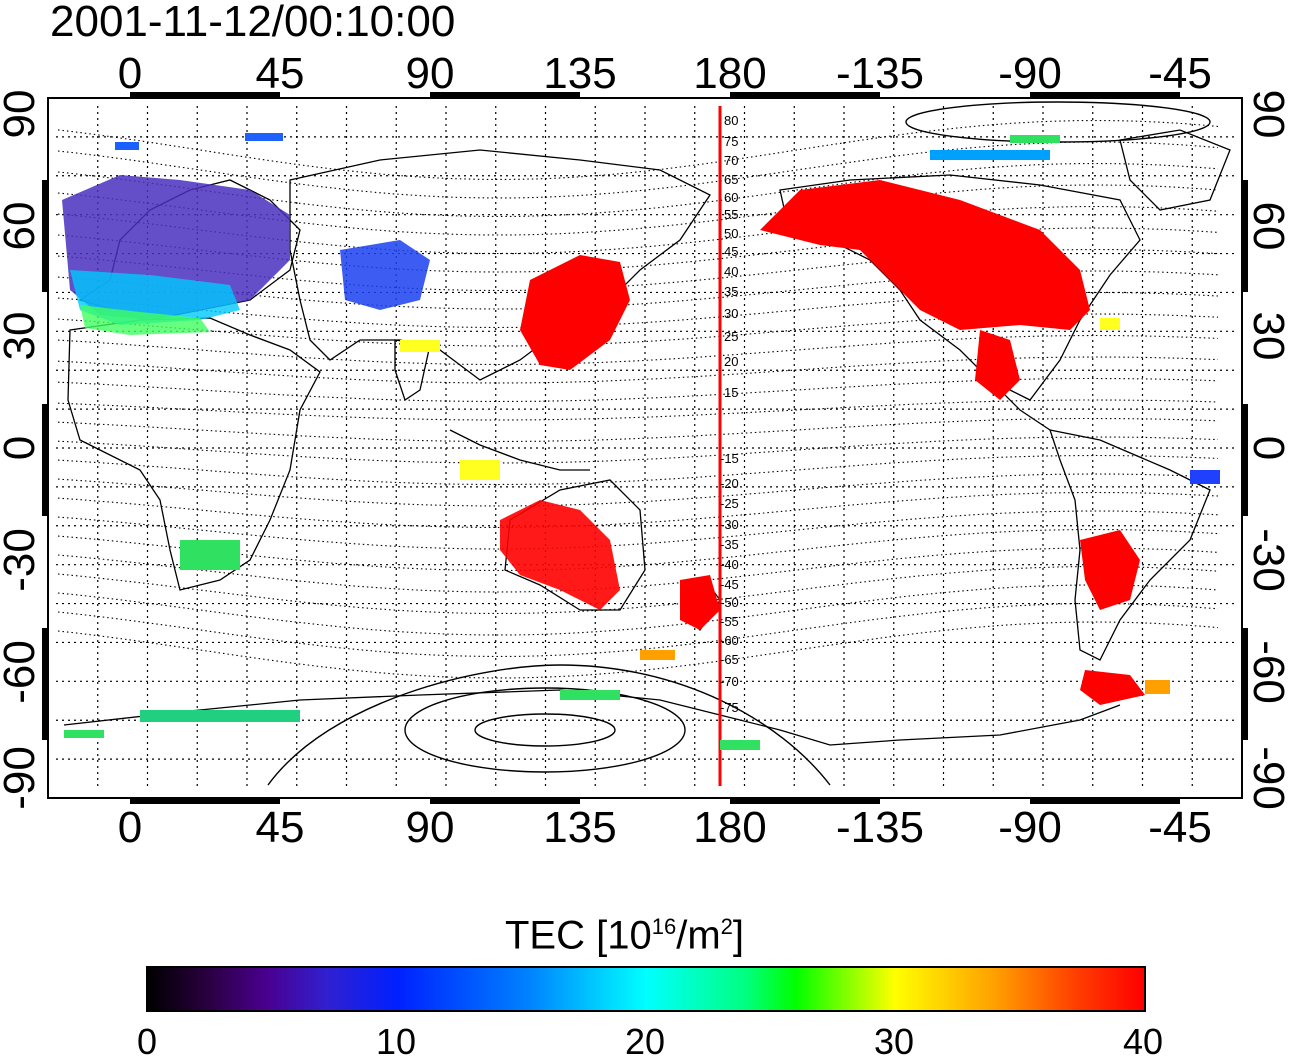 Image resolution: width=1292 pixels, height=1062 pixels. Describe the element at coordinates (729, 584) in the screenshot. I see `contour-label-south: -45` at that location.